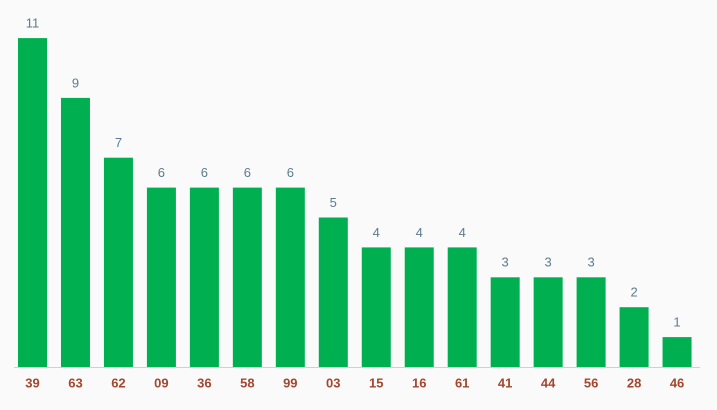 This screenshot has width=717, height=410. What do you see at coordinates (75, 82) in the screenshot?
I see `value-label: 9` at bounding box center [75, 82].